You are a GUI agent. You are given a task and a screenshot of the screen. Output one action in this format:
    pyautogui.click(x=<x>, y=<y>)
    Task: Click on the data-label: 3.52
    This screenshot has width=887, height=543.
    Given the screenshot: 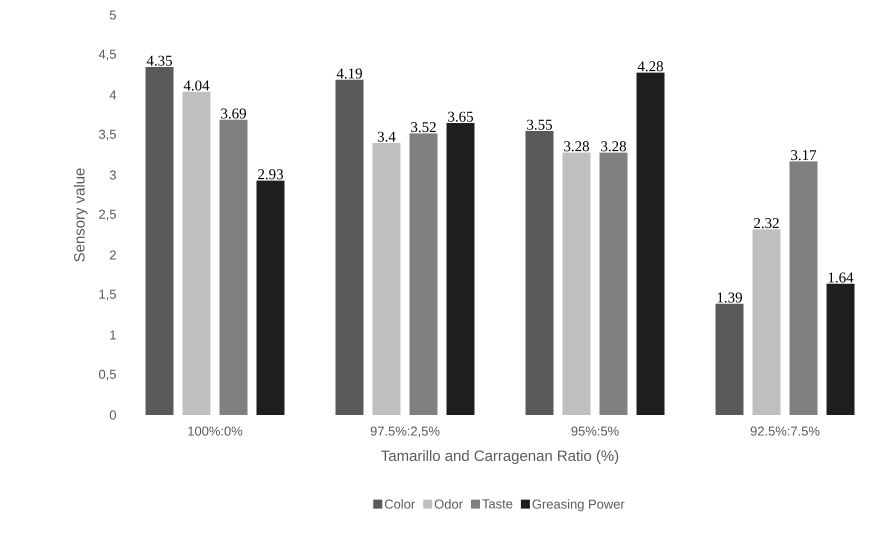 What is the action you would take?
    pyautogui.click(x=423, y=127)
    